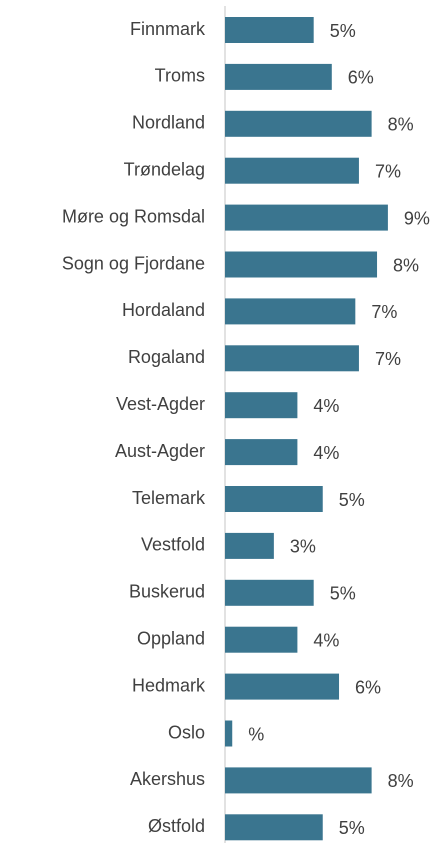  I want to click on category-label: Nordland, so click(168, 123).